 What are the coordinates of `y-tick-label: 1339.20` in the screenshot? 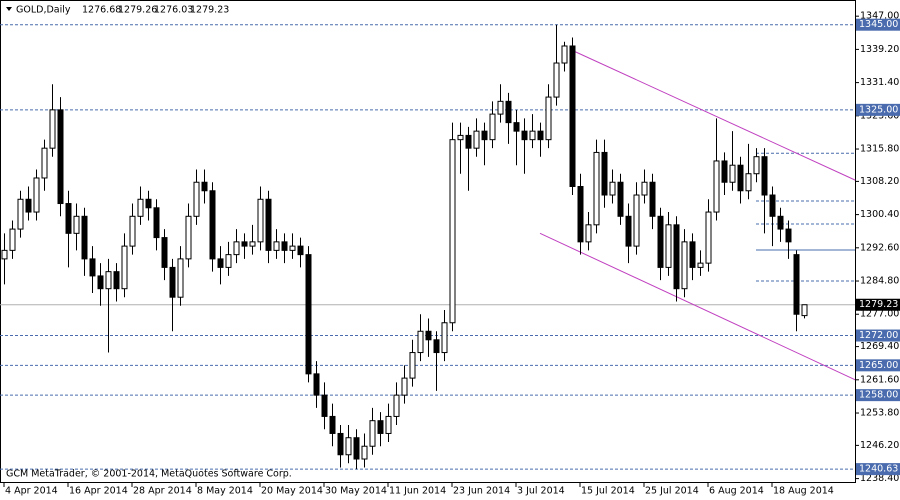 It's located at (879, 49).